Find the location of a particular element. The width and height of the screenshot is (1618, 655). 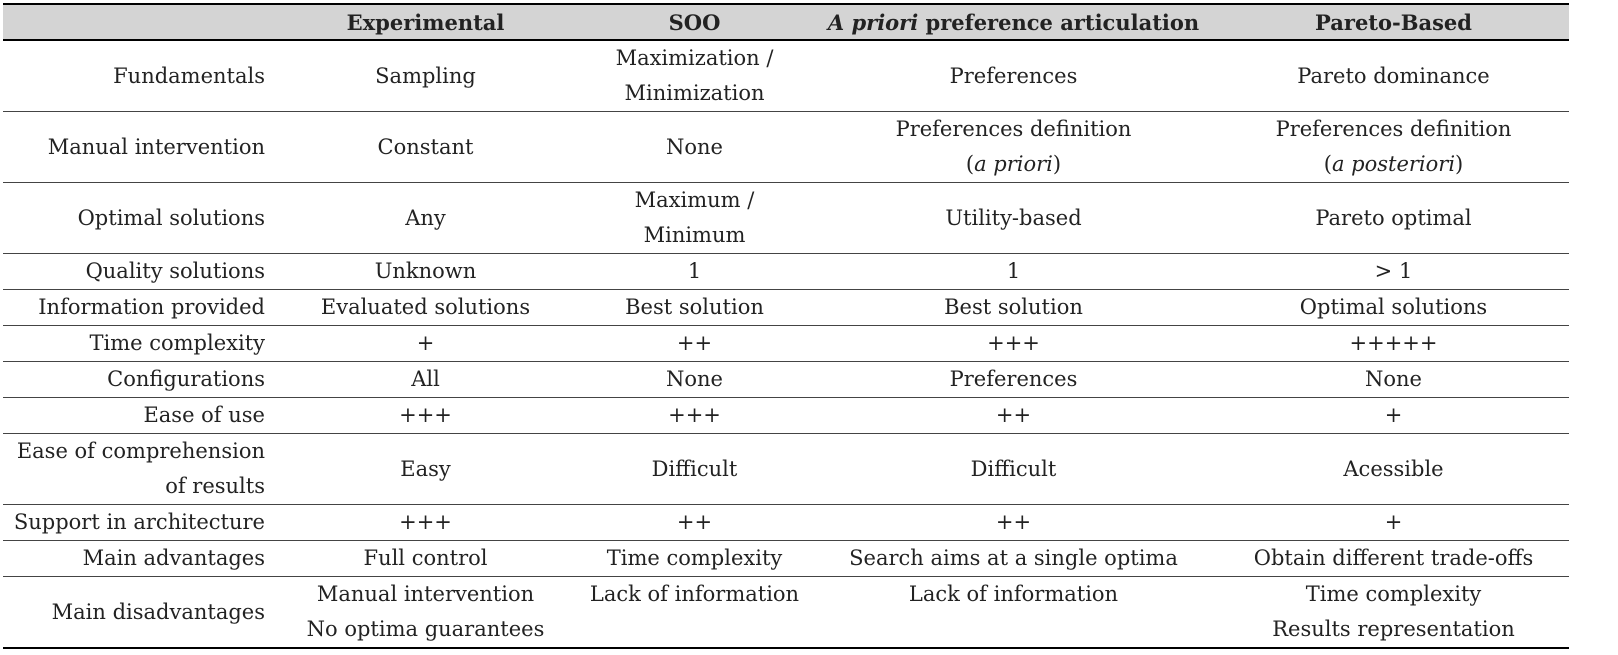

cell-apriori: ++ is located at coordinates (1013, 522).